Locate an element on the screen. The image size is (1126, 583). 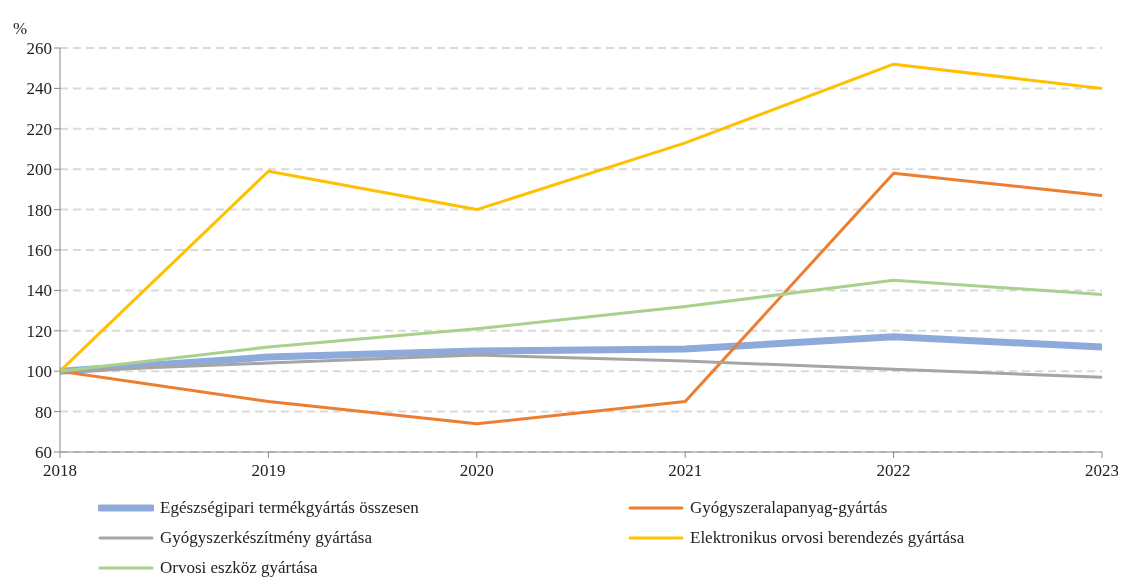
y-tick-label: 160 is located at coordinates (39, 251).